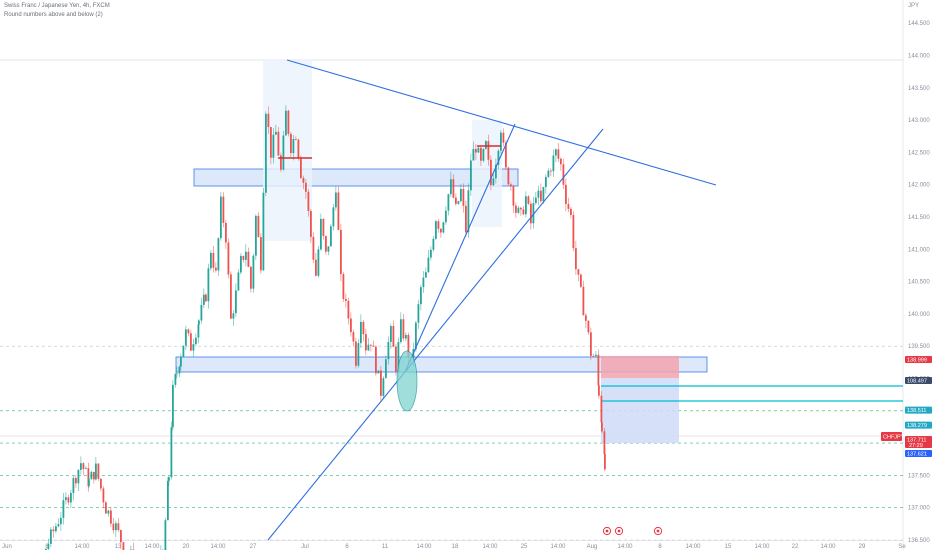 The height and width of the screenshot is (550, 932). What do you see at coordinates (592, 547) in the screenshot?
I see `x-tick-label: Aug` at bounding box center [592, 547].